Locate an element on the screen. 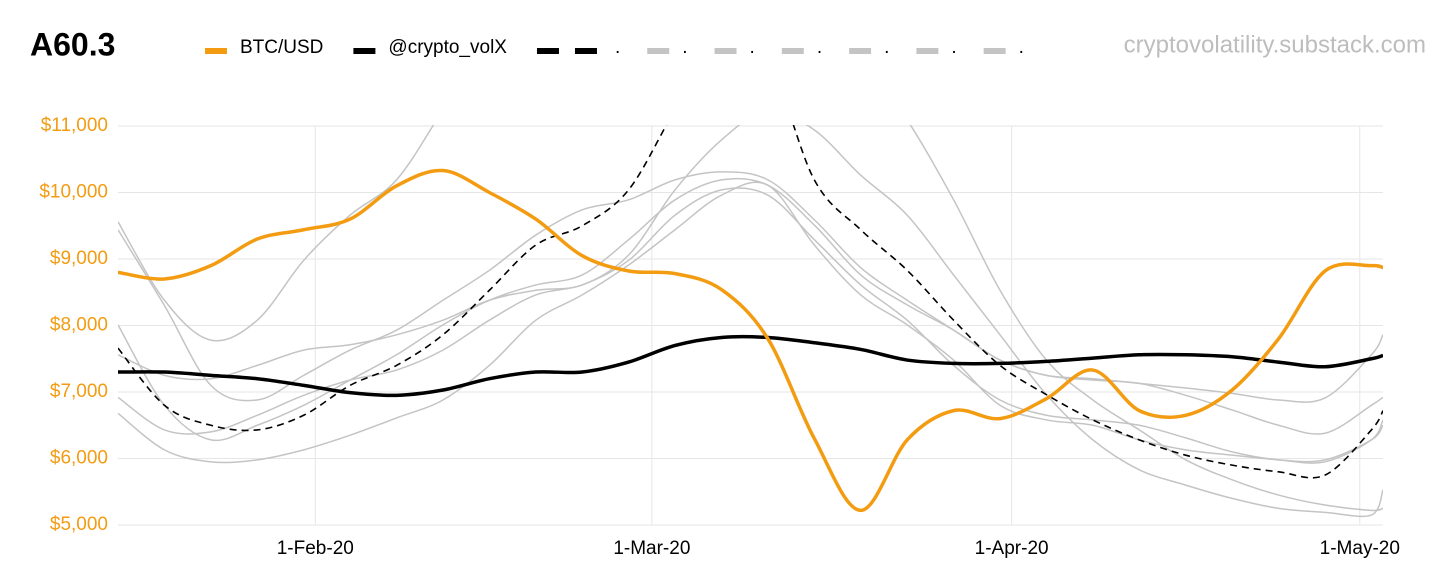 This screenshot has height=588, width=1456. y-tick-label: $7,000 is located at coordinates (79, 391).